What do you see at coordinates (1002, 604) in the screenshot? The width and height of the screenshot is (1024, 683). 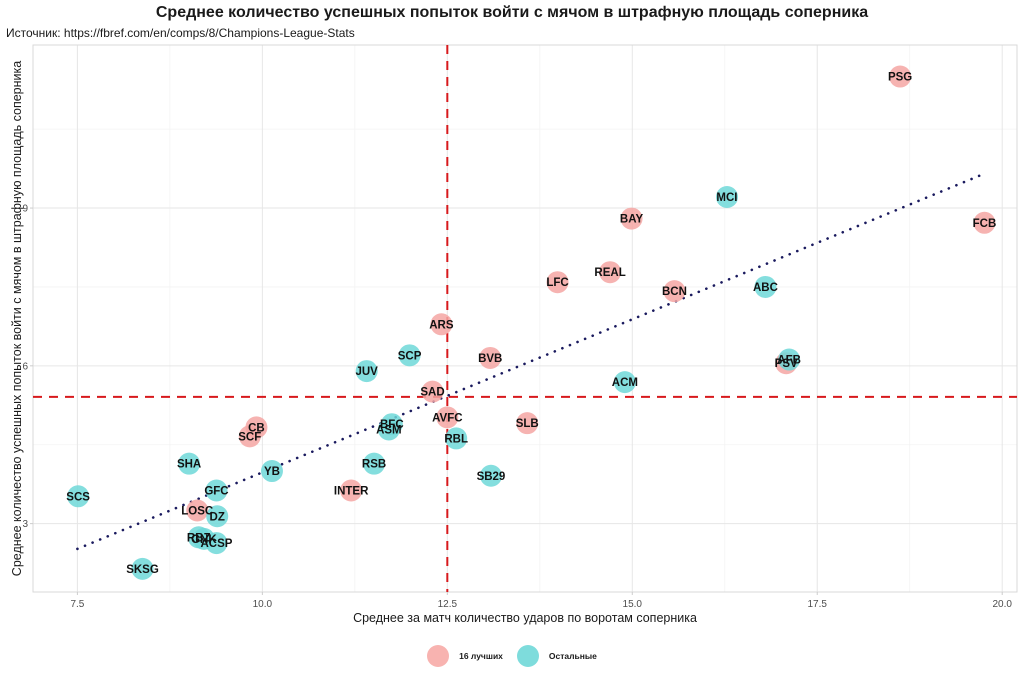 I see `x-tick-label: 20.0` at bounding box center [1002, 604].